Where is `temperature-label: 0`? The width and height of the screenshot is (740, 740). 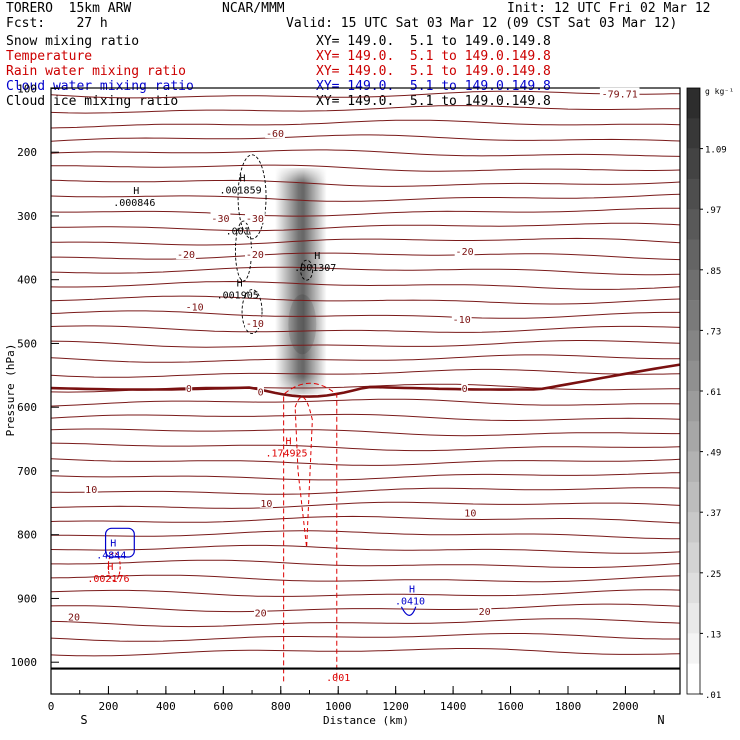
temperature-label: 0 is located at coordinates (261, 392).